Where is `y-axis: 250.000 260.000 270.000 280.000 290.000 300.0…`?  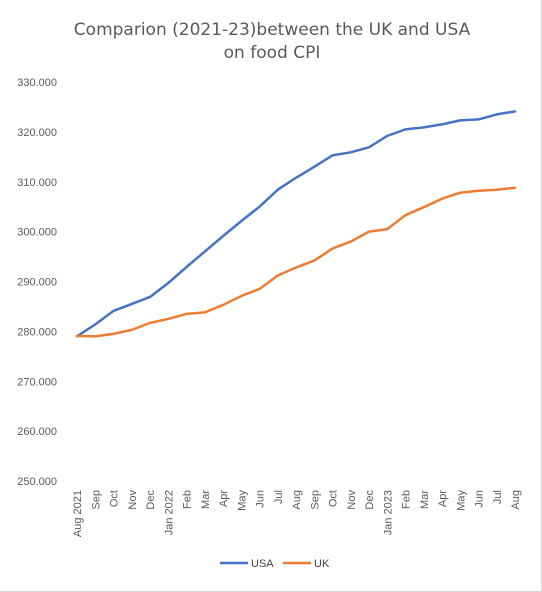 y-axis: 250.000 260.000 270.000 280.000 290.000 300.0… is located at coordinates (37, 282).